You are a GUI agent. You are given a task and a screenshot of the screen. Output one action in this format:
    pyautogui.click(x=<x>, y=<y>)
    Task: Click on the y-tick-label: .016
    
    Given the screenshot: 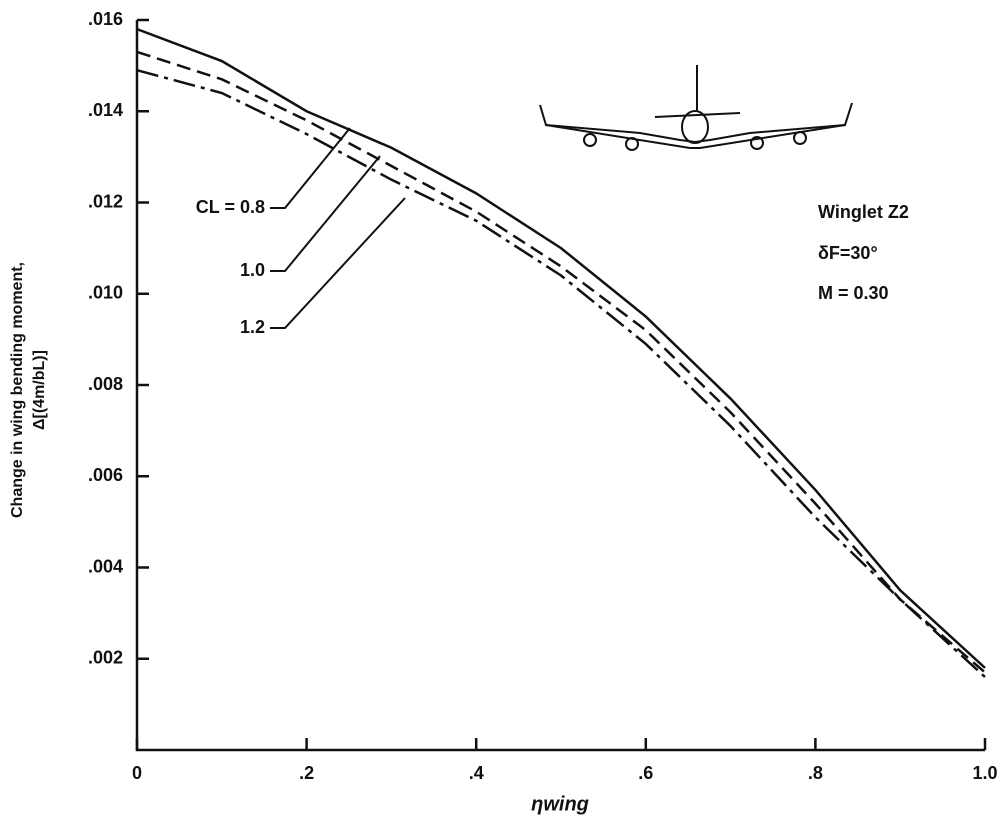 What is the action you would take?
    pyautogui.click(x=105, y=19)
    